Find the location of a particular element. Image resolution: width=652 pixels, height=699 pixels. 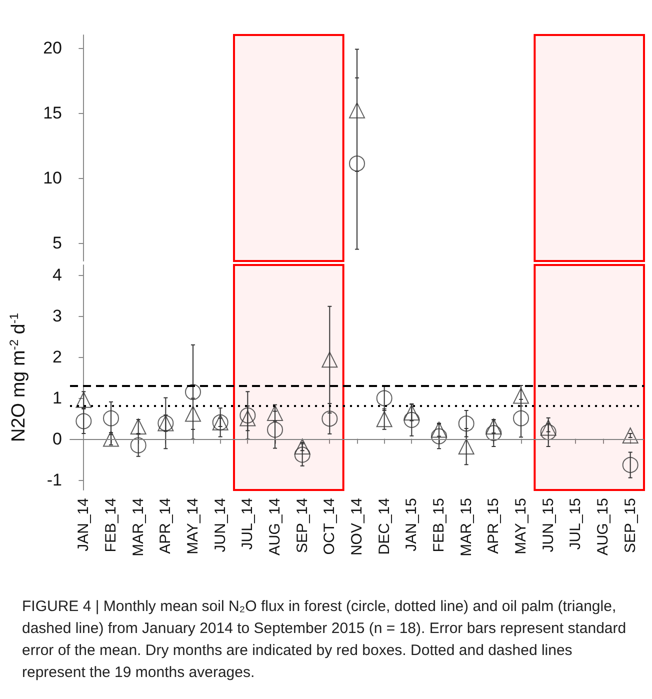

x-tick-label: AUG_14 is located at coordinates (275, 527).